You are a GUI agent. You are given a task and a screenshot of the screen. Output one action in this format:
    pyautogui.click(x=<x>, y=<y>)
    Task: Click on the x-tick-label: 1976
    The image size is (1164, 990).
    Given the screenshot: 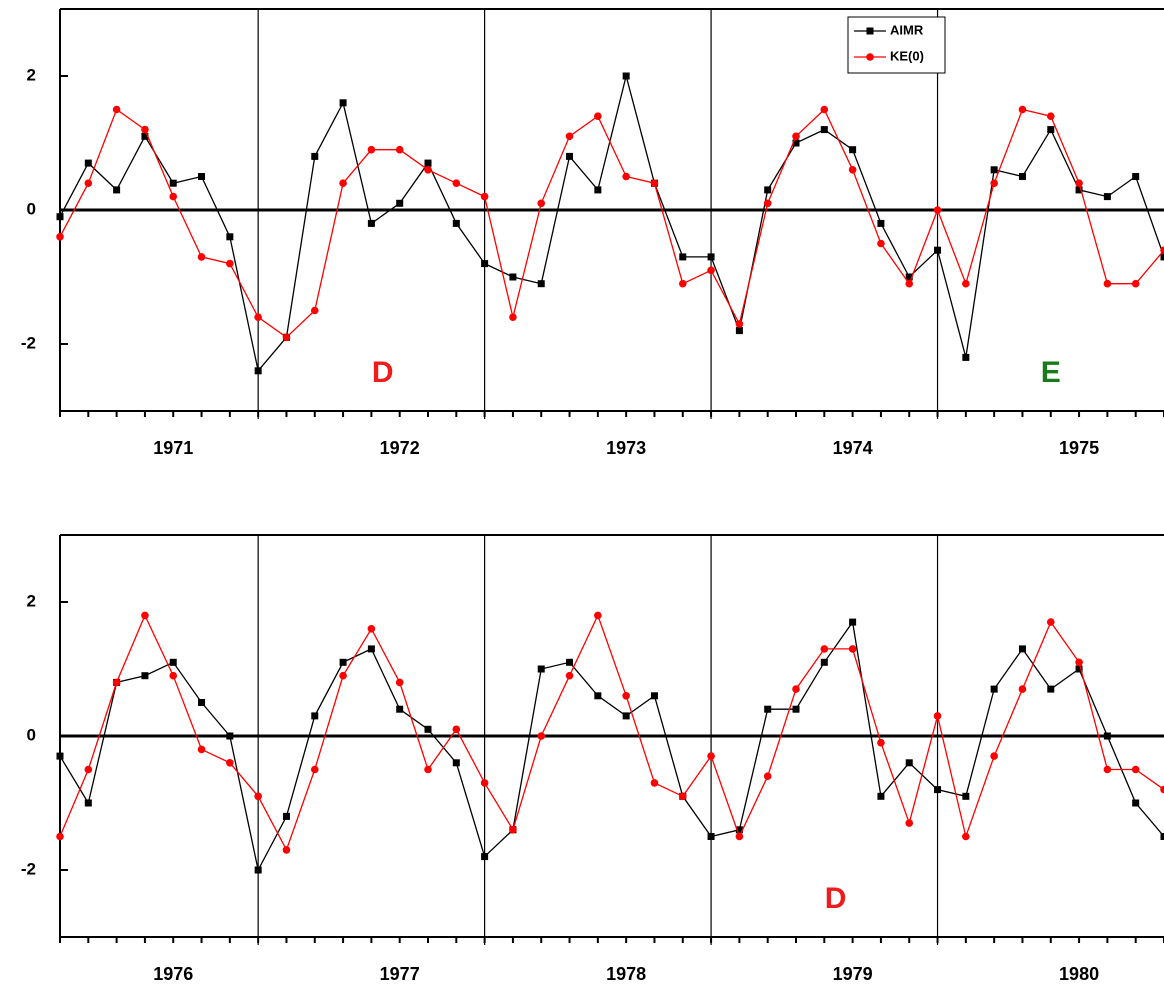 What is the action you would take?
    pyautogui.click(x=173, y=974)
    